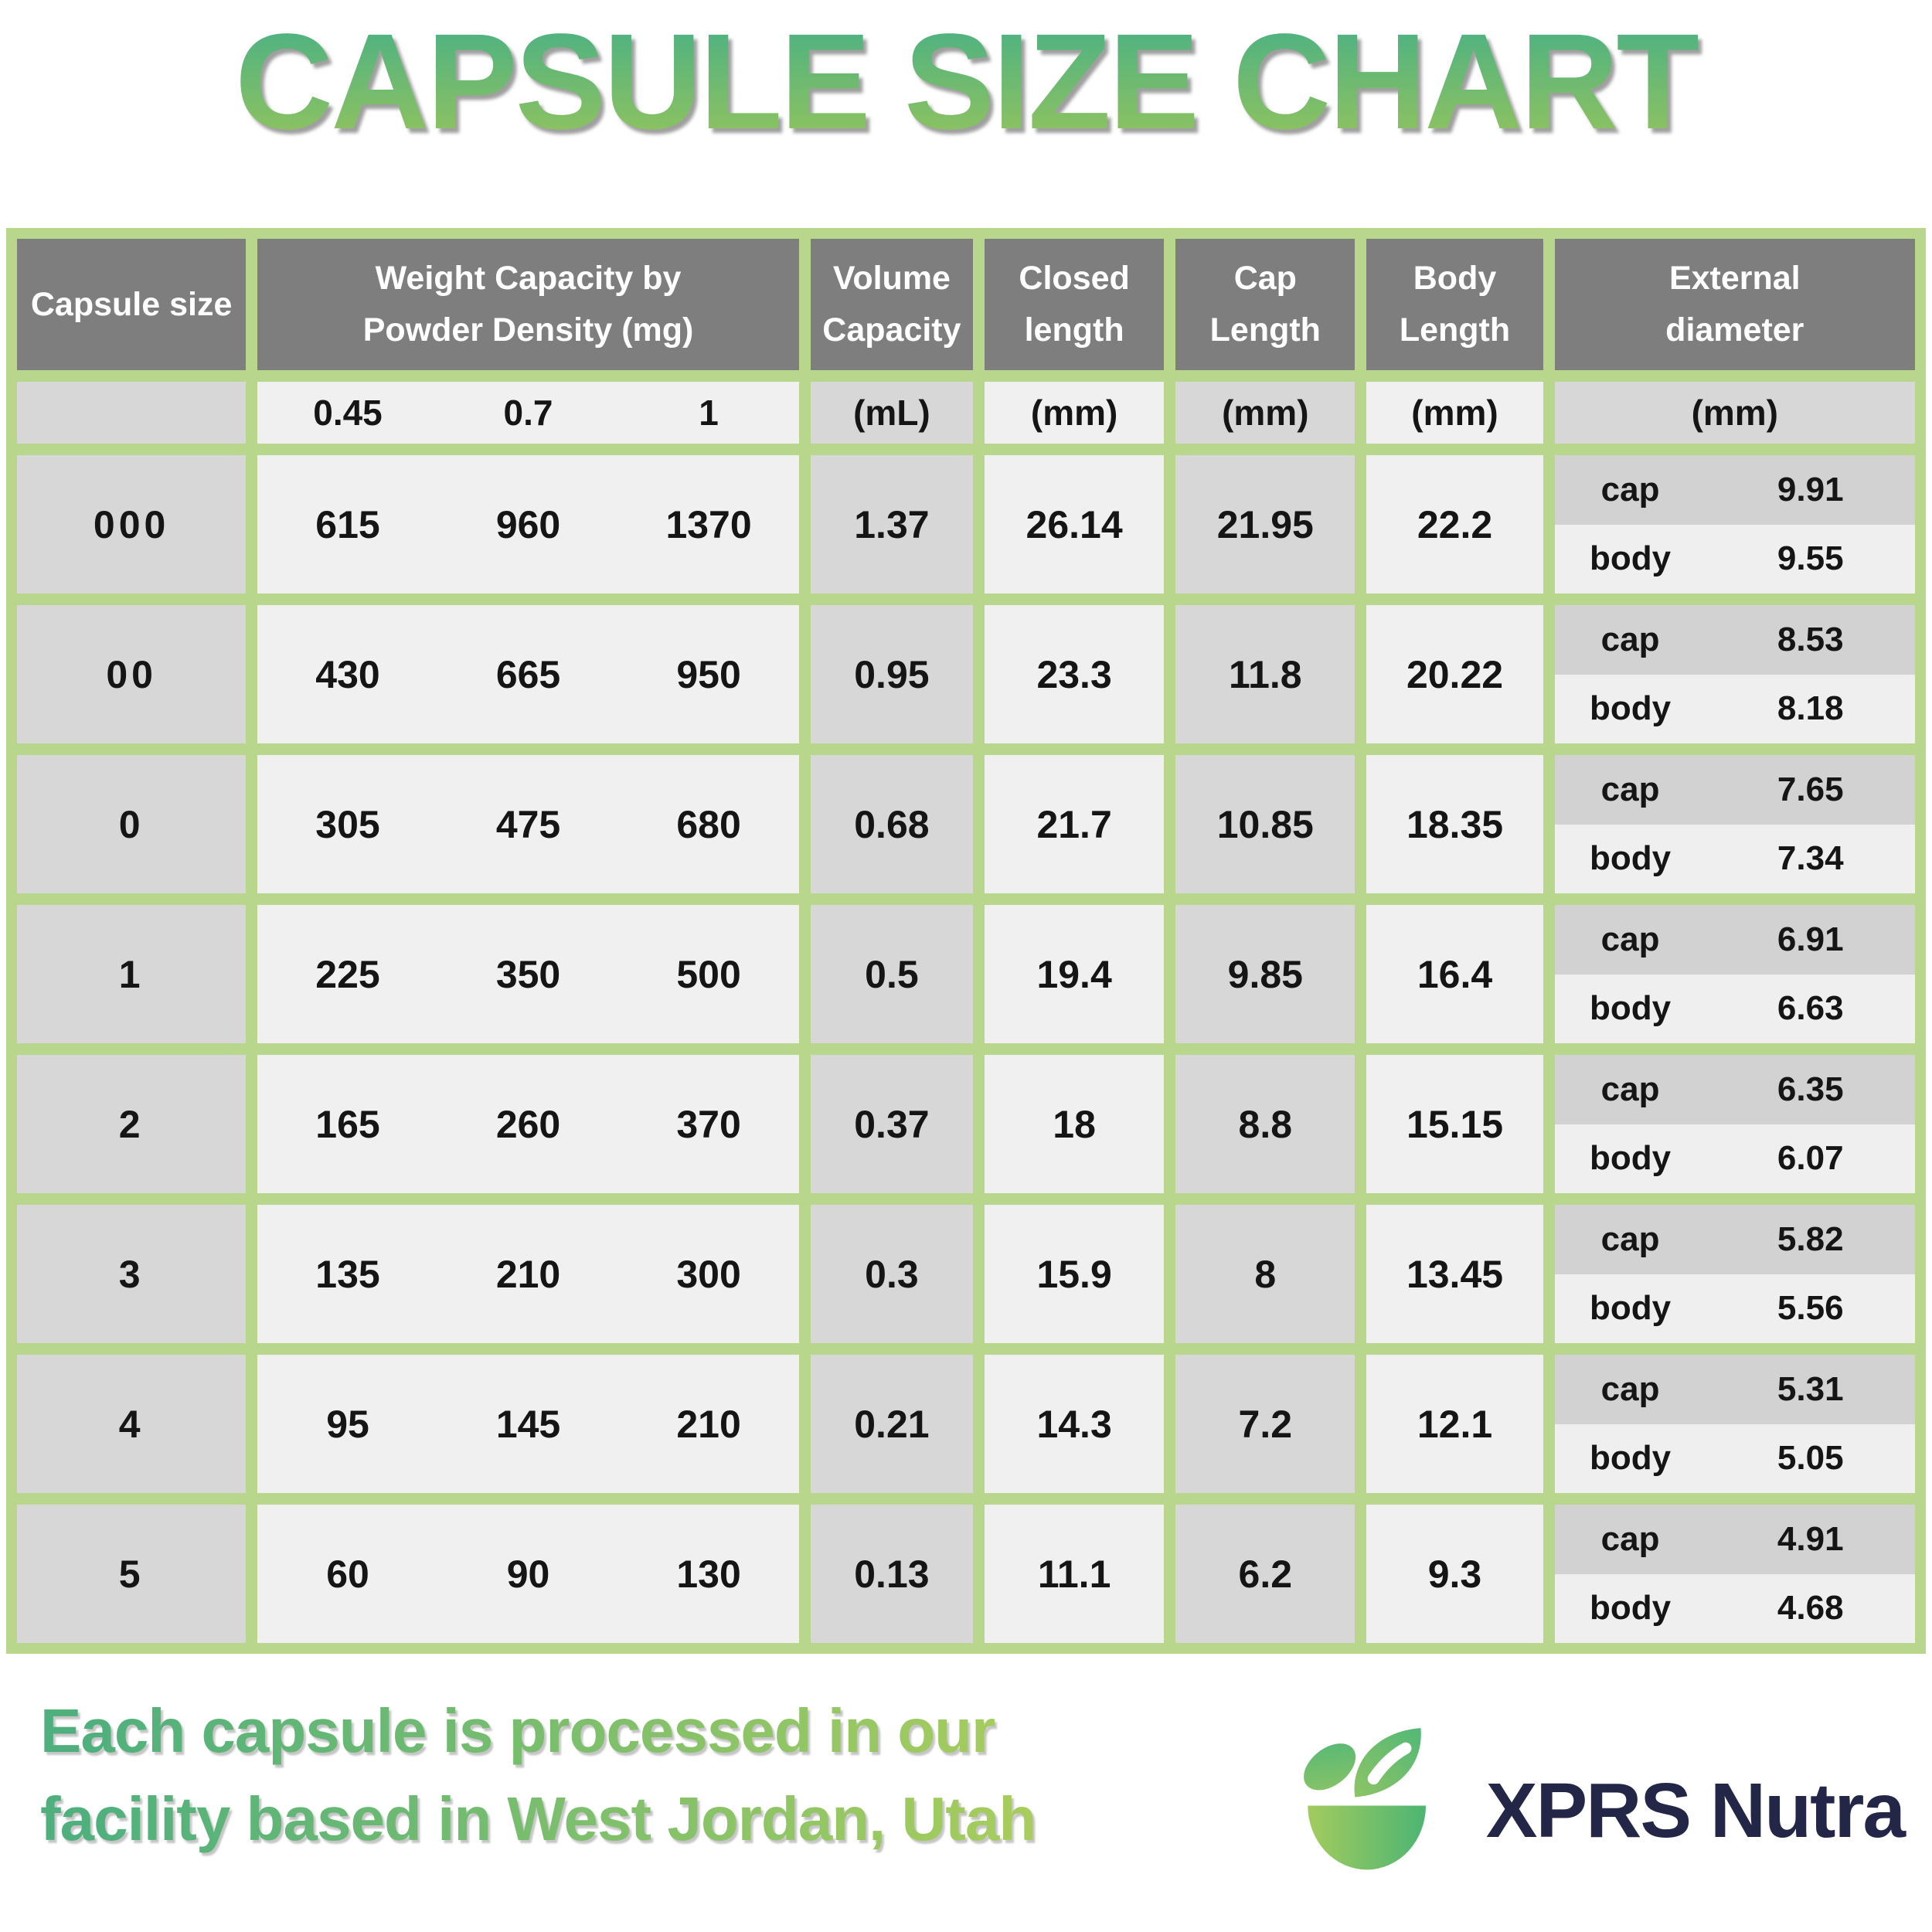 This screenshot has height=1932, width=1932. What do you see at coordinates (1811, 1609) in the screenshot?
I see `body-diameter-value: 4.68` at bounding box center [1811, 1609].